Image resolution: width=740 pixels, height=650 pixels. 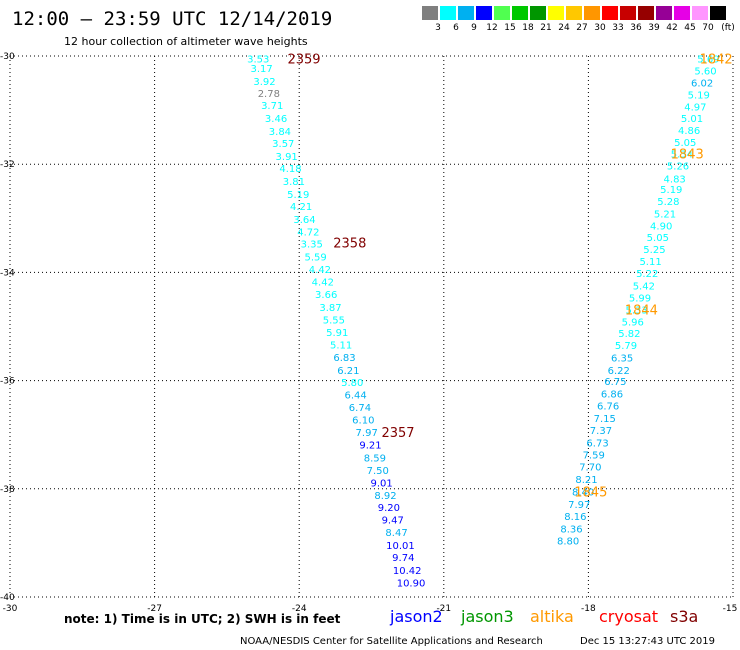 I want to click on satellite-legend-entry: s3a, so click(x=684, y=616).